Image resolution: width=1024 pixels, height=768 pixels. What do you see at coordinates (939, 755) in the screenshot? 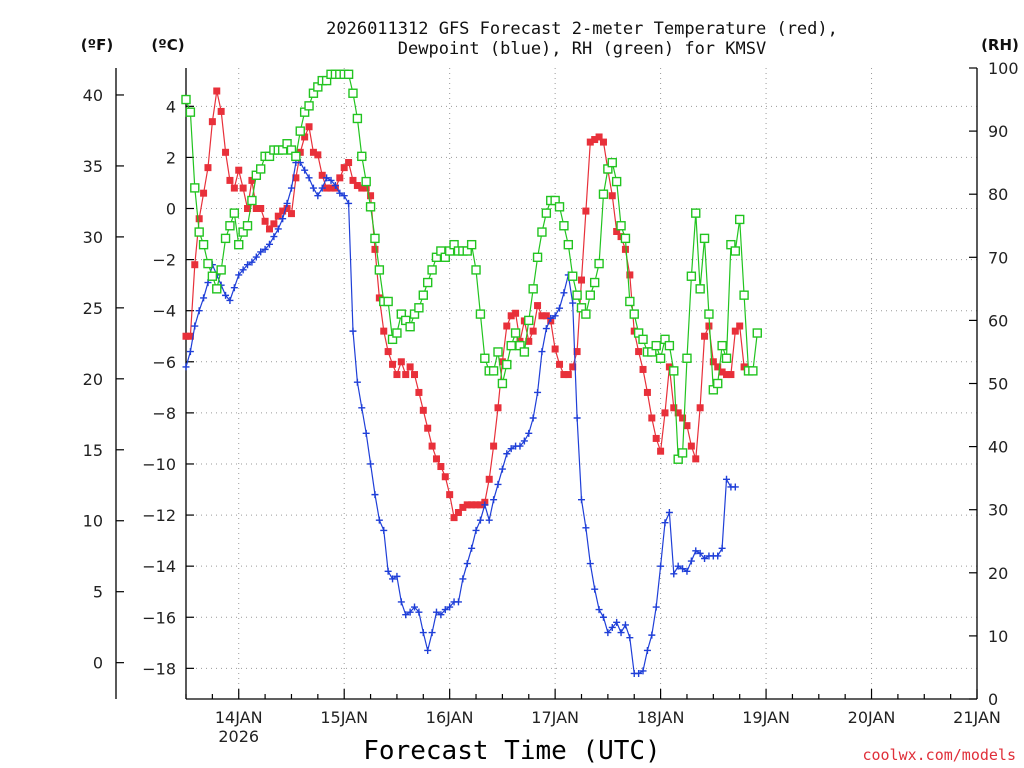
I see `source-watermark: coolwx.com/models` at bounding box center [939, 755].